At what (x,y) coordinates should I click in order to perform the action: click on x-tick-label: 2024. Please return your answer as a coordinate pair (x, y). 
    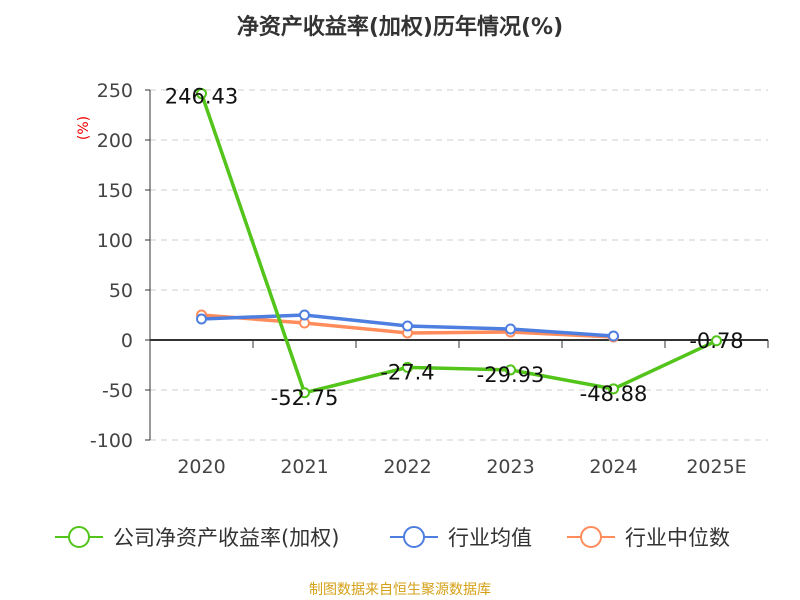
    Looking at the image, I should click on (613, 467).